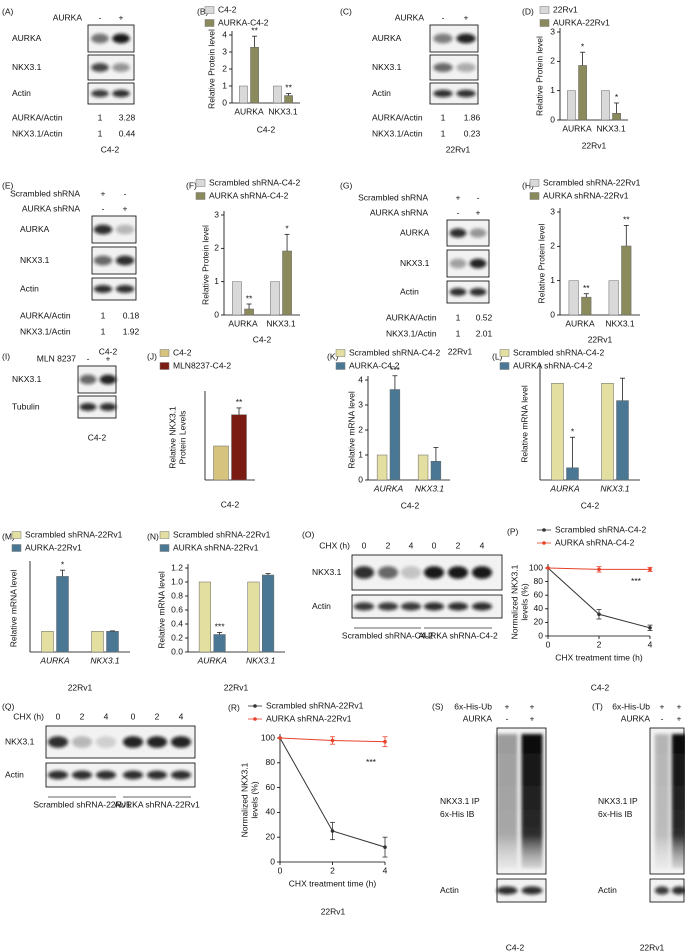  I want to click on y-axis-label: Relative NKX3.1, so click(172, 437).